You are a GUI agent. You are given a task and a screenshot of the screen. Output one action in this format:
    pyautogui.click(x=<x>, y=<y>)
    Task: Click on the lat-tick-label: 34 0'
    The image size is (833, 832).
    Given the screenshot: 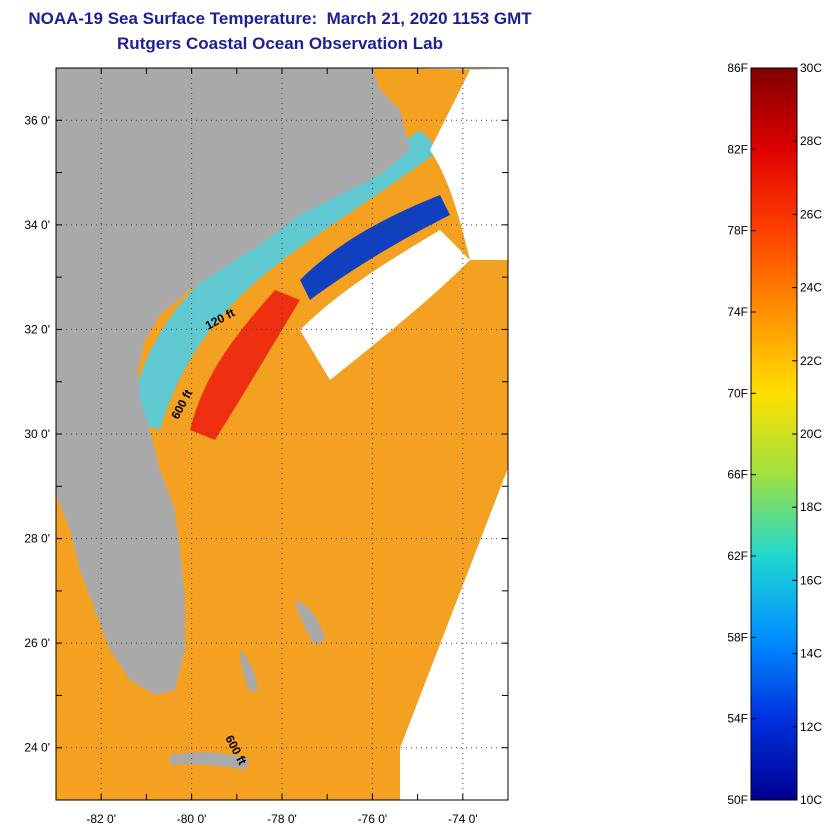 What is the action you would take?
    pyautogui.click(x=37, y=225)
    